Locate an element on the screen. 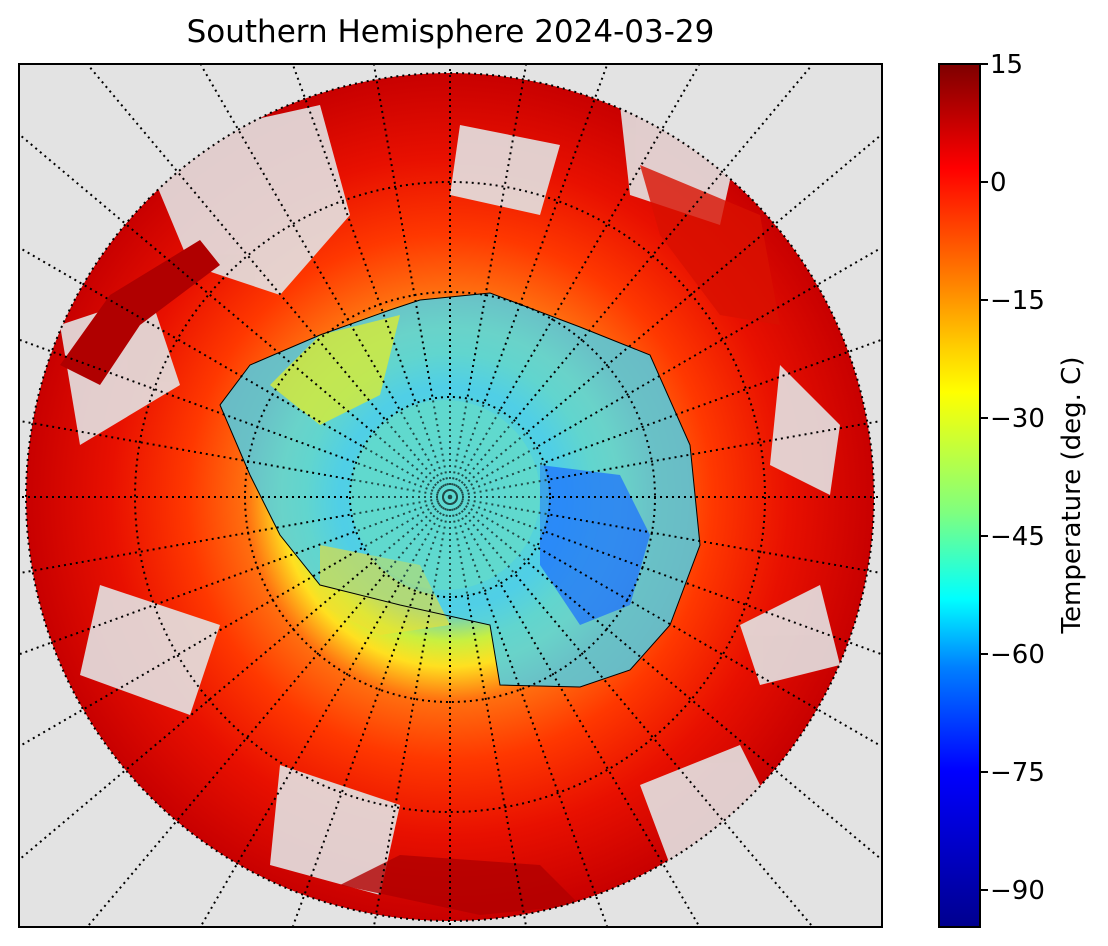 Image resolution: width=1108 pixels, height=946 pixels. map-title: Southern Hemisphere 2024-03-29 is located at coordinates (450, 32).